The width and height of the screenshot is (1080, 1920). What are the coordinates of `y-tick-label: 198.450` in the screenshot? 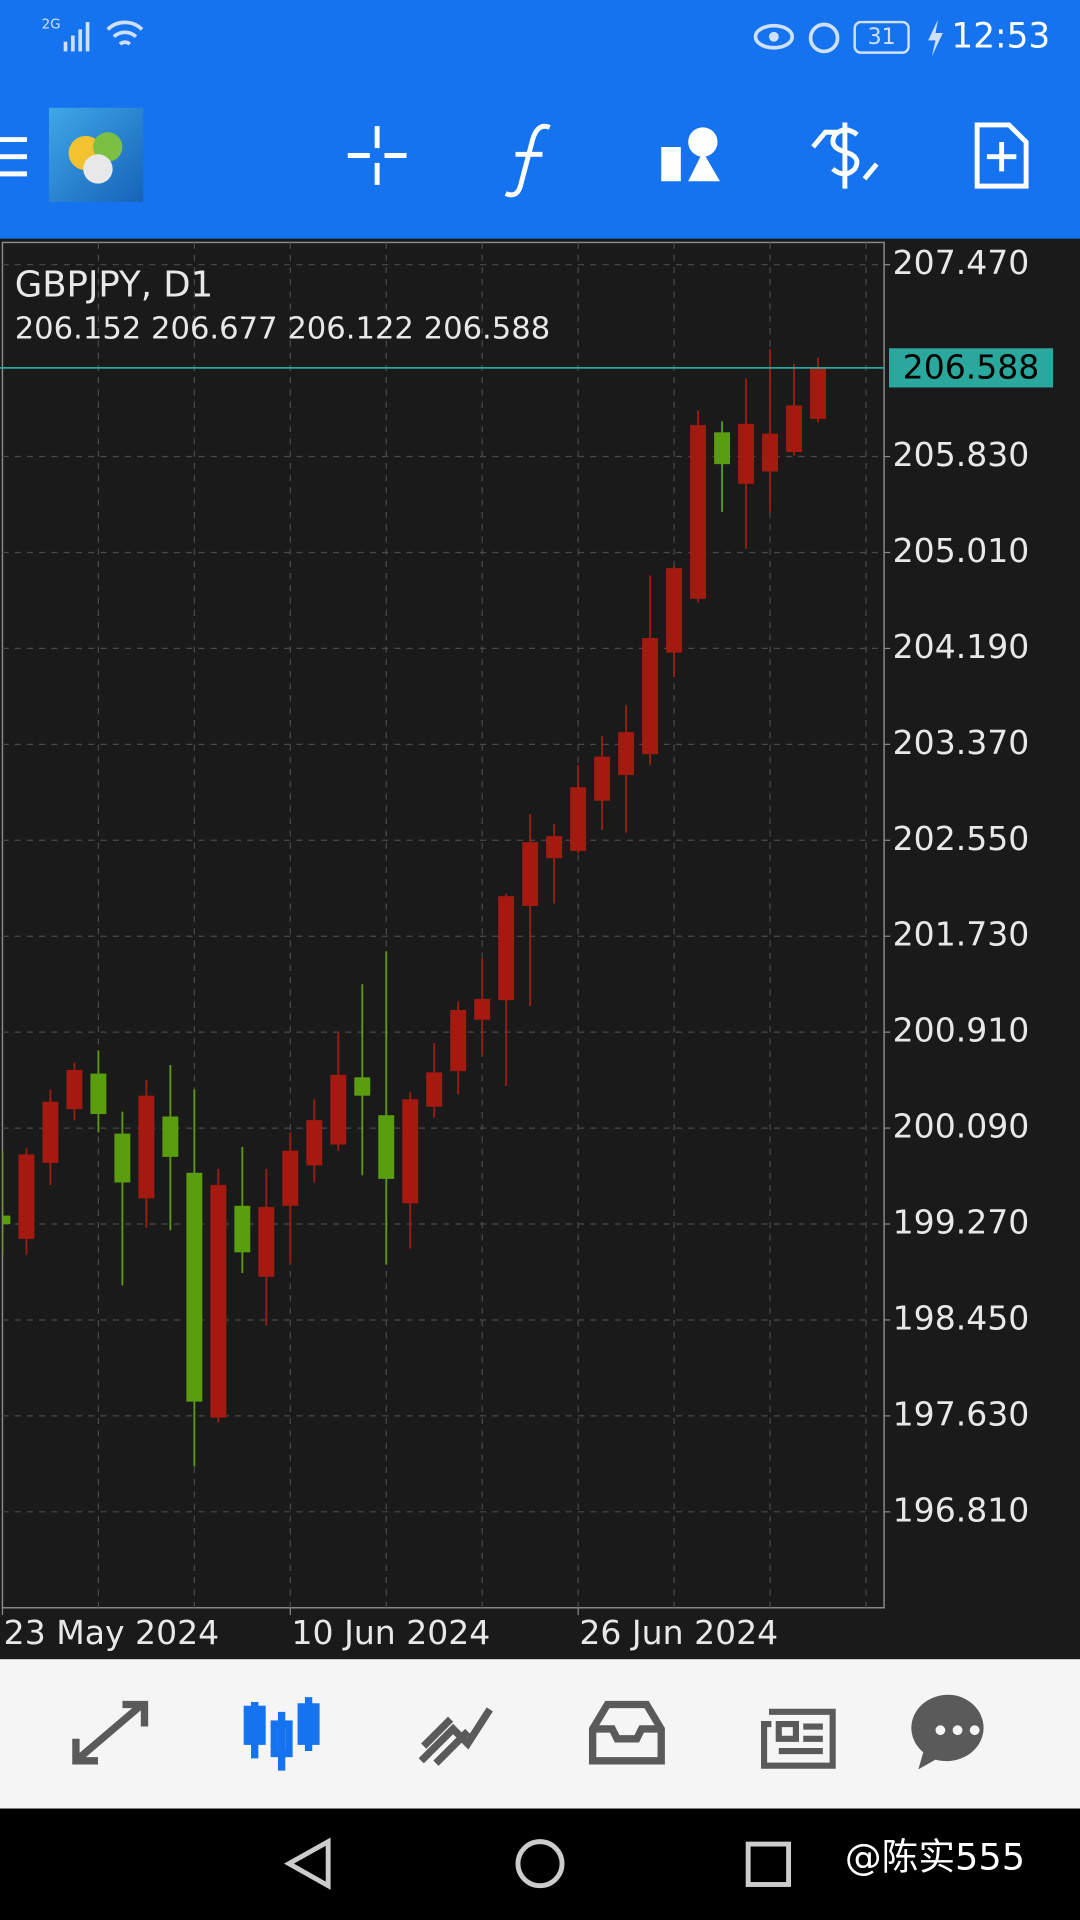 It's located at (961, 1317).